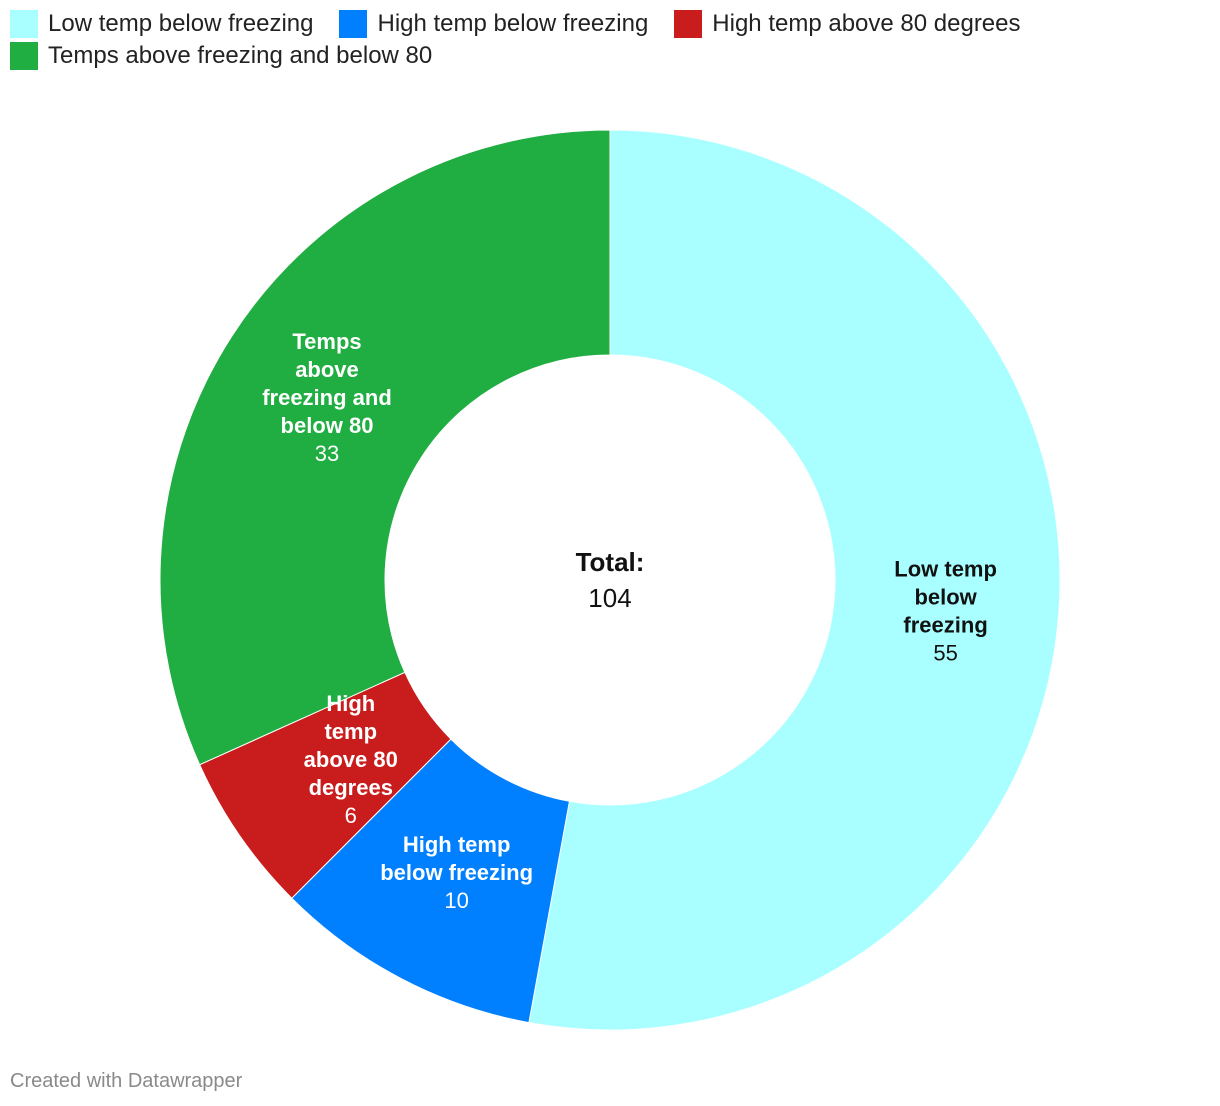  Describe the element at coordinates (945, 596) in the screenshot. I see `slice-label-text: below` at that location.